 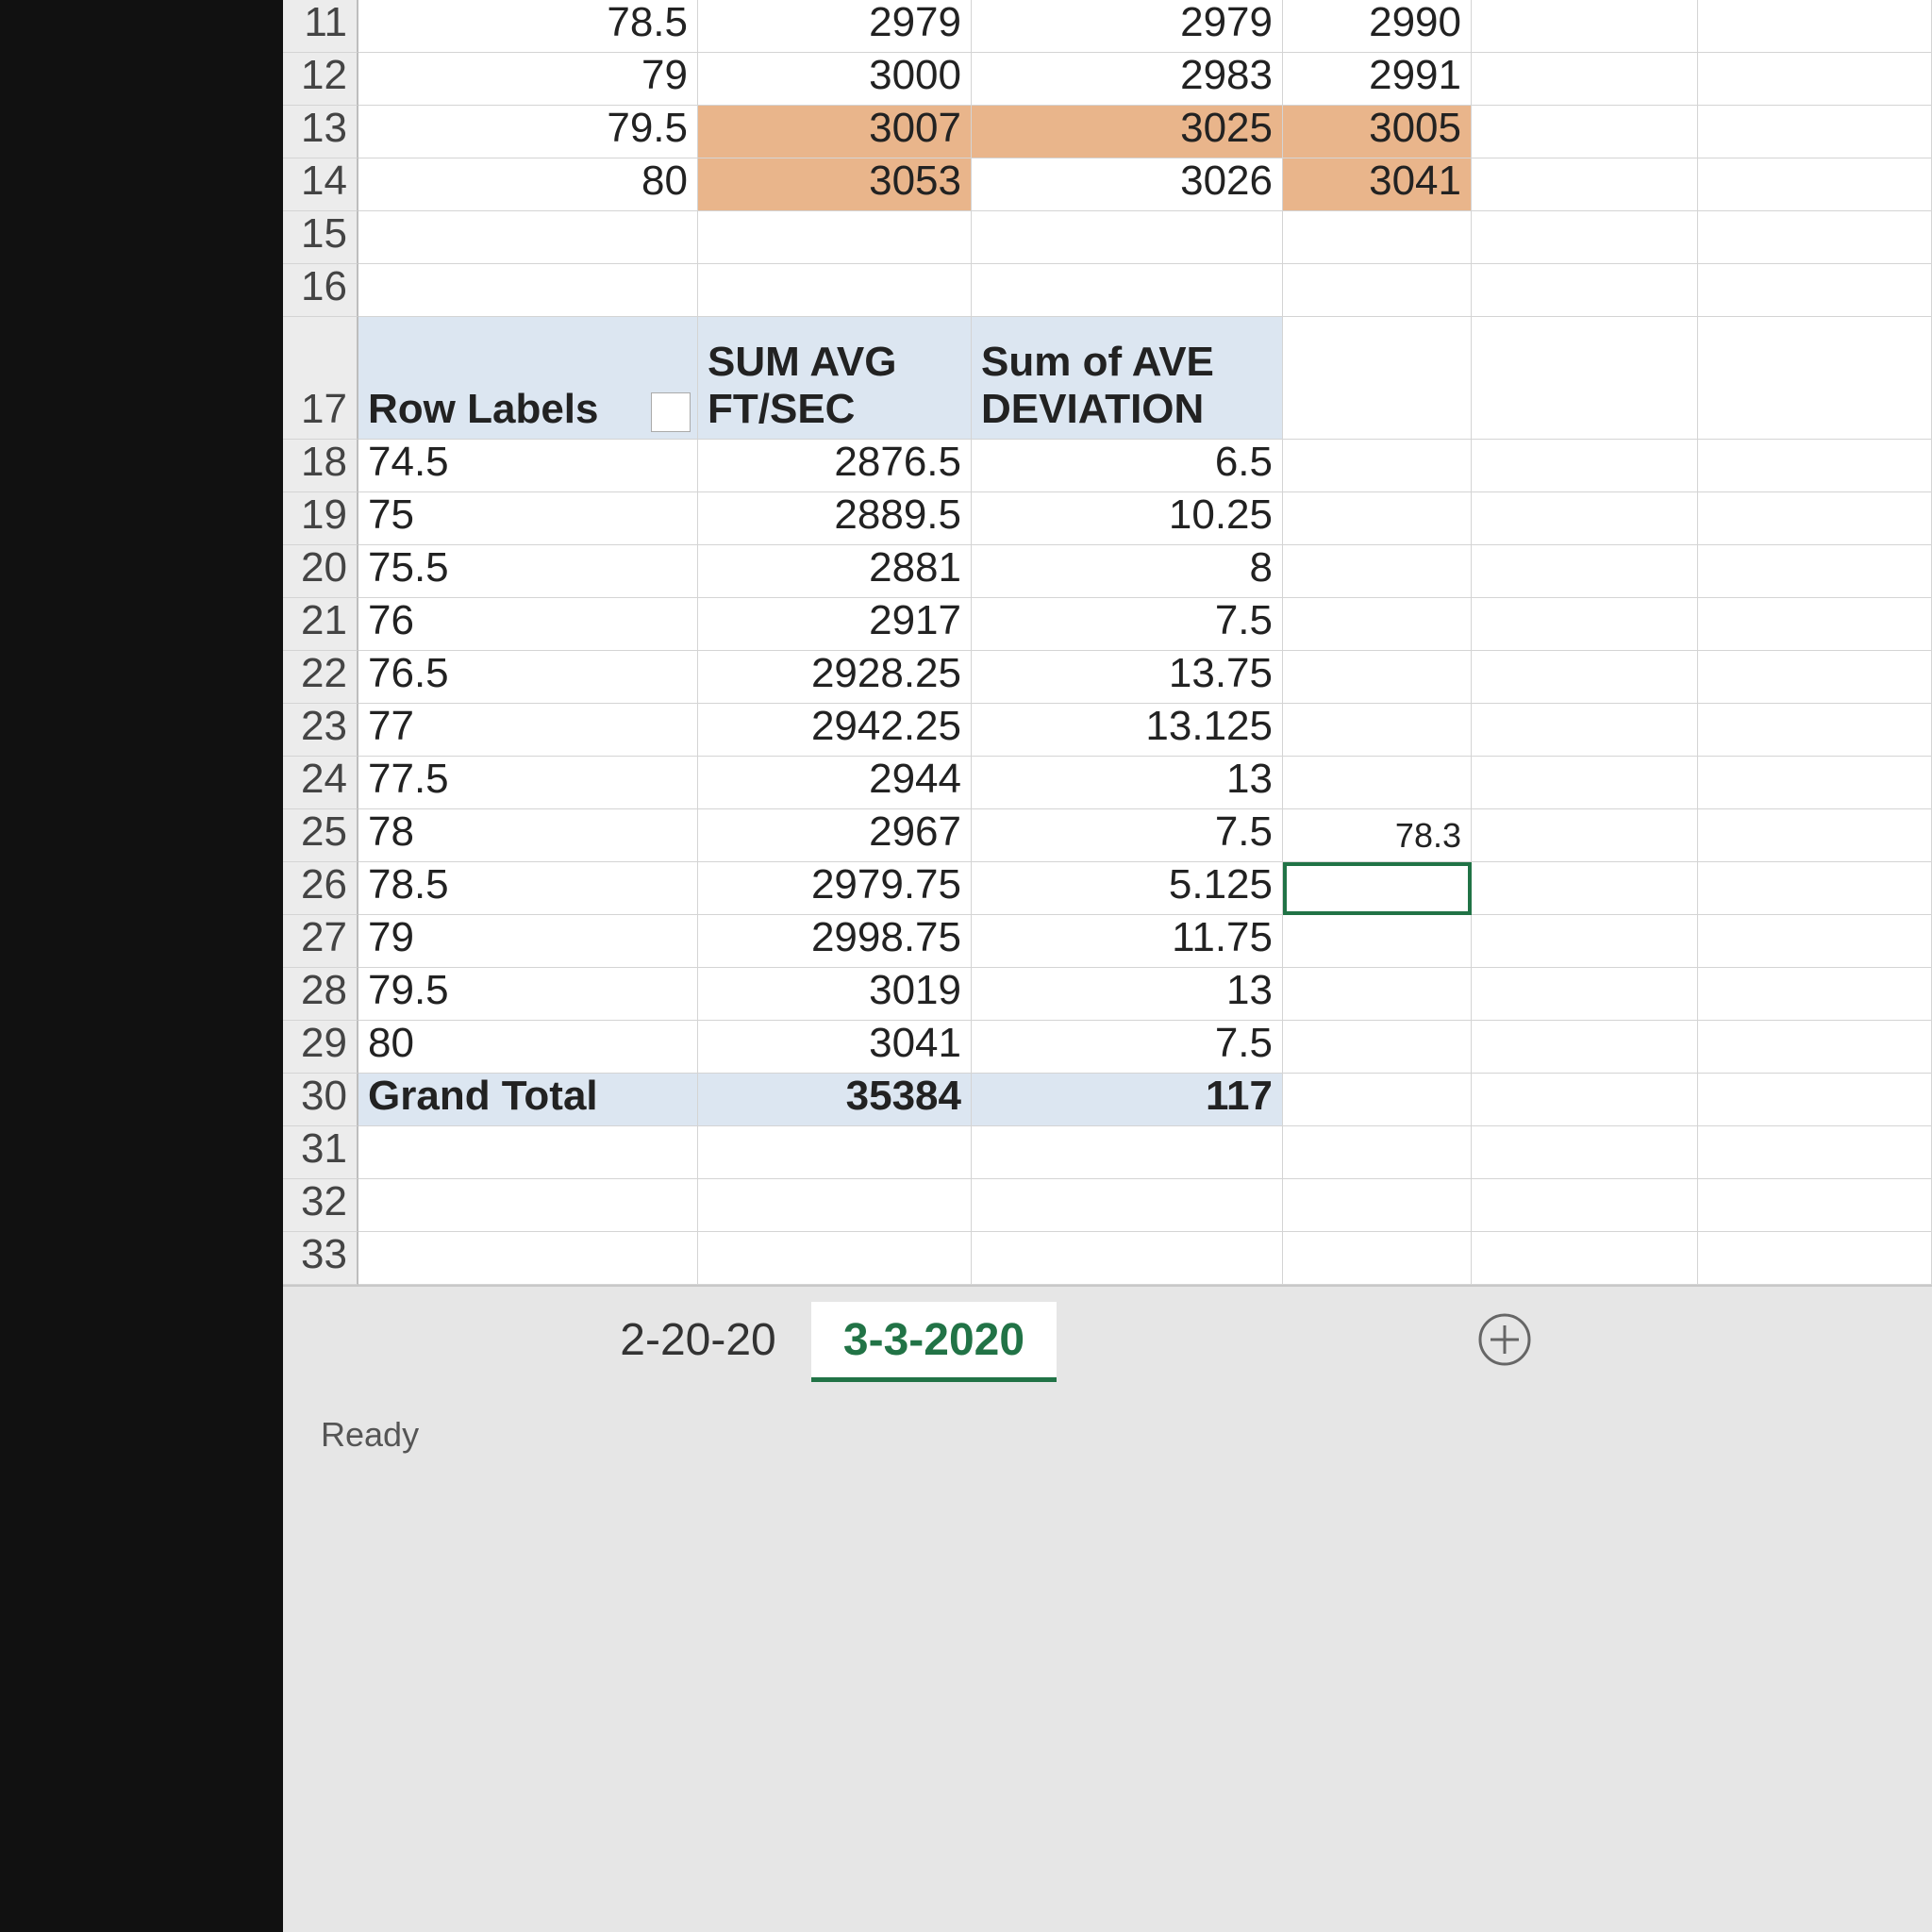 What do you see at coordinates (528, 835) in the screenshot?
I see `cell: 78` at bounding box center [528, 835].